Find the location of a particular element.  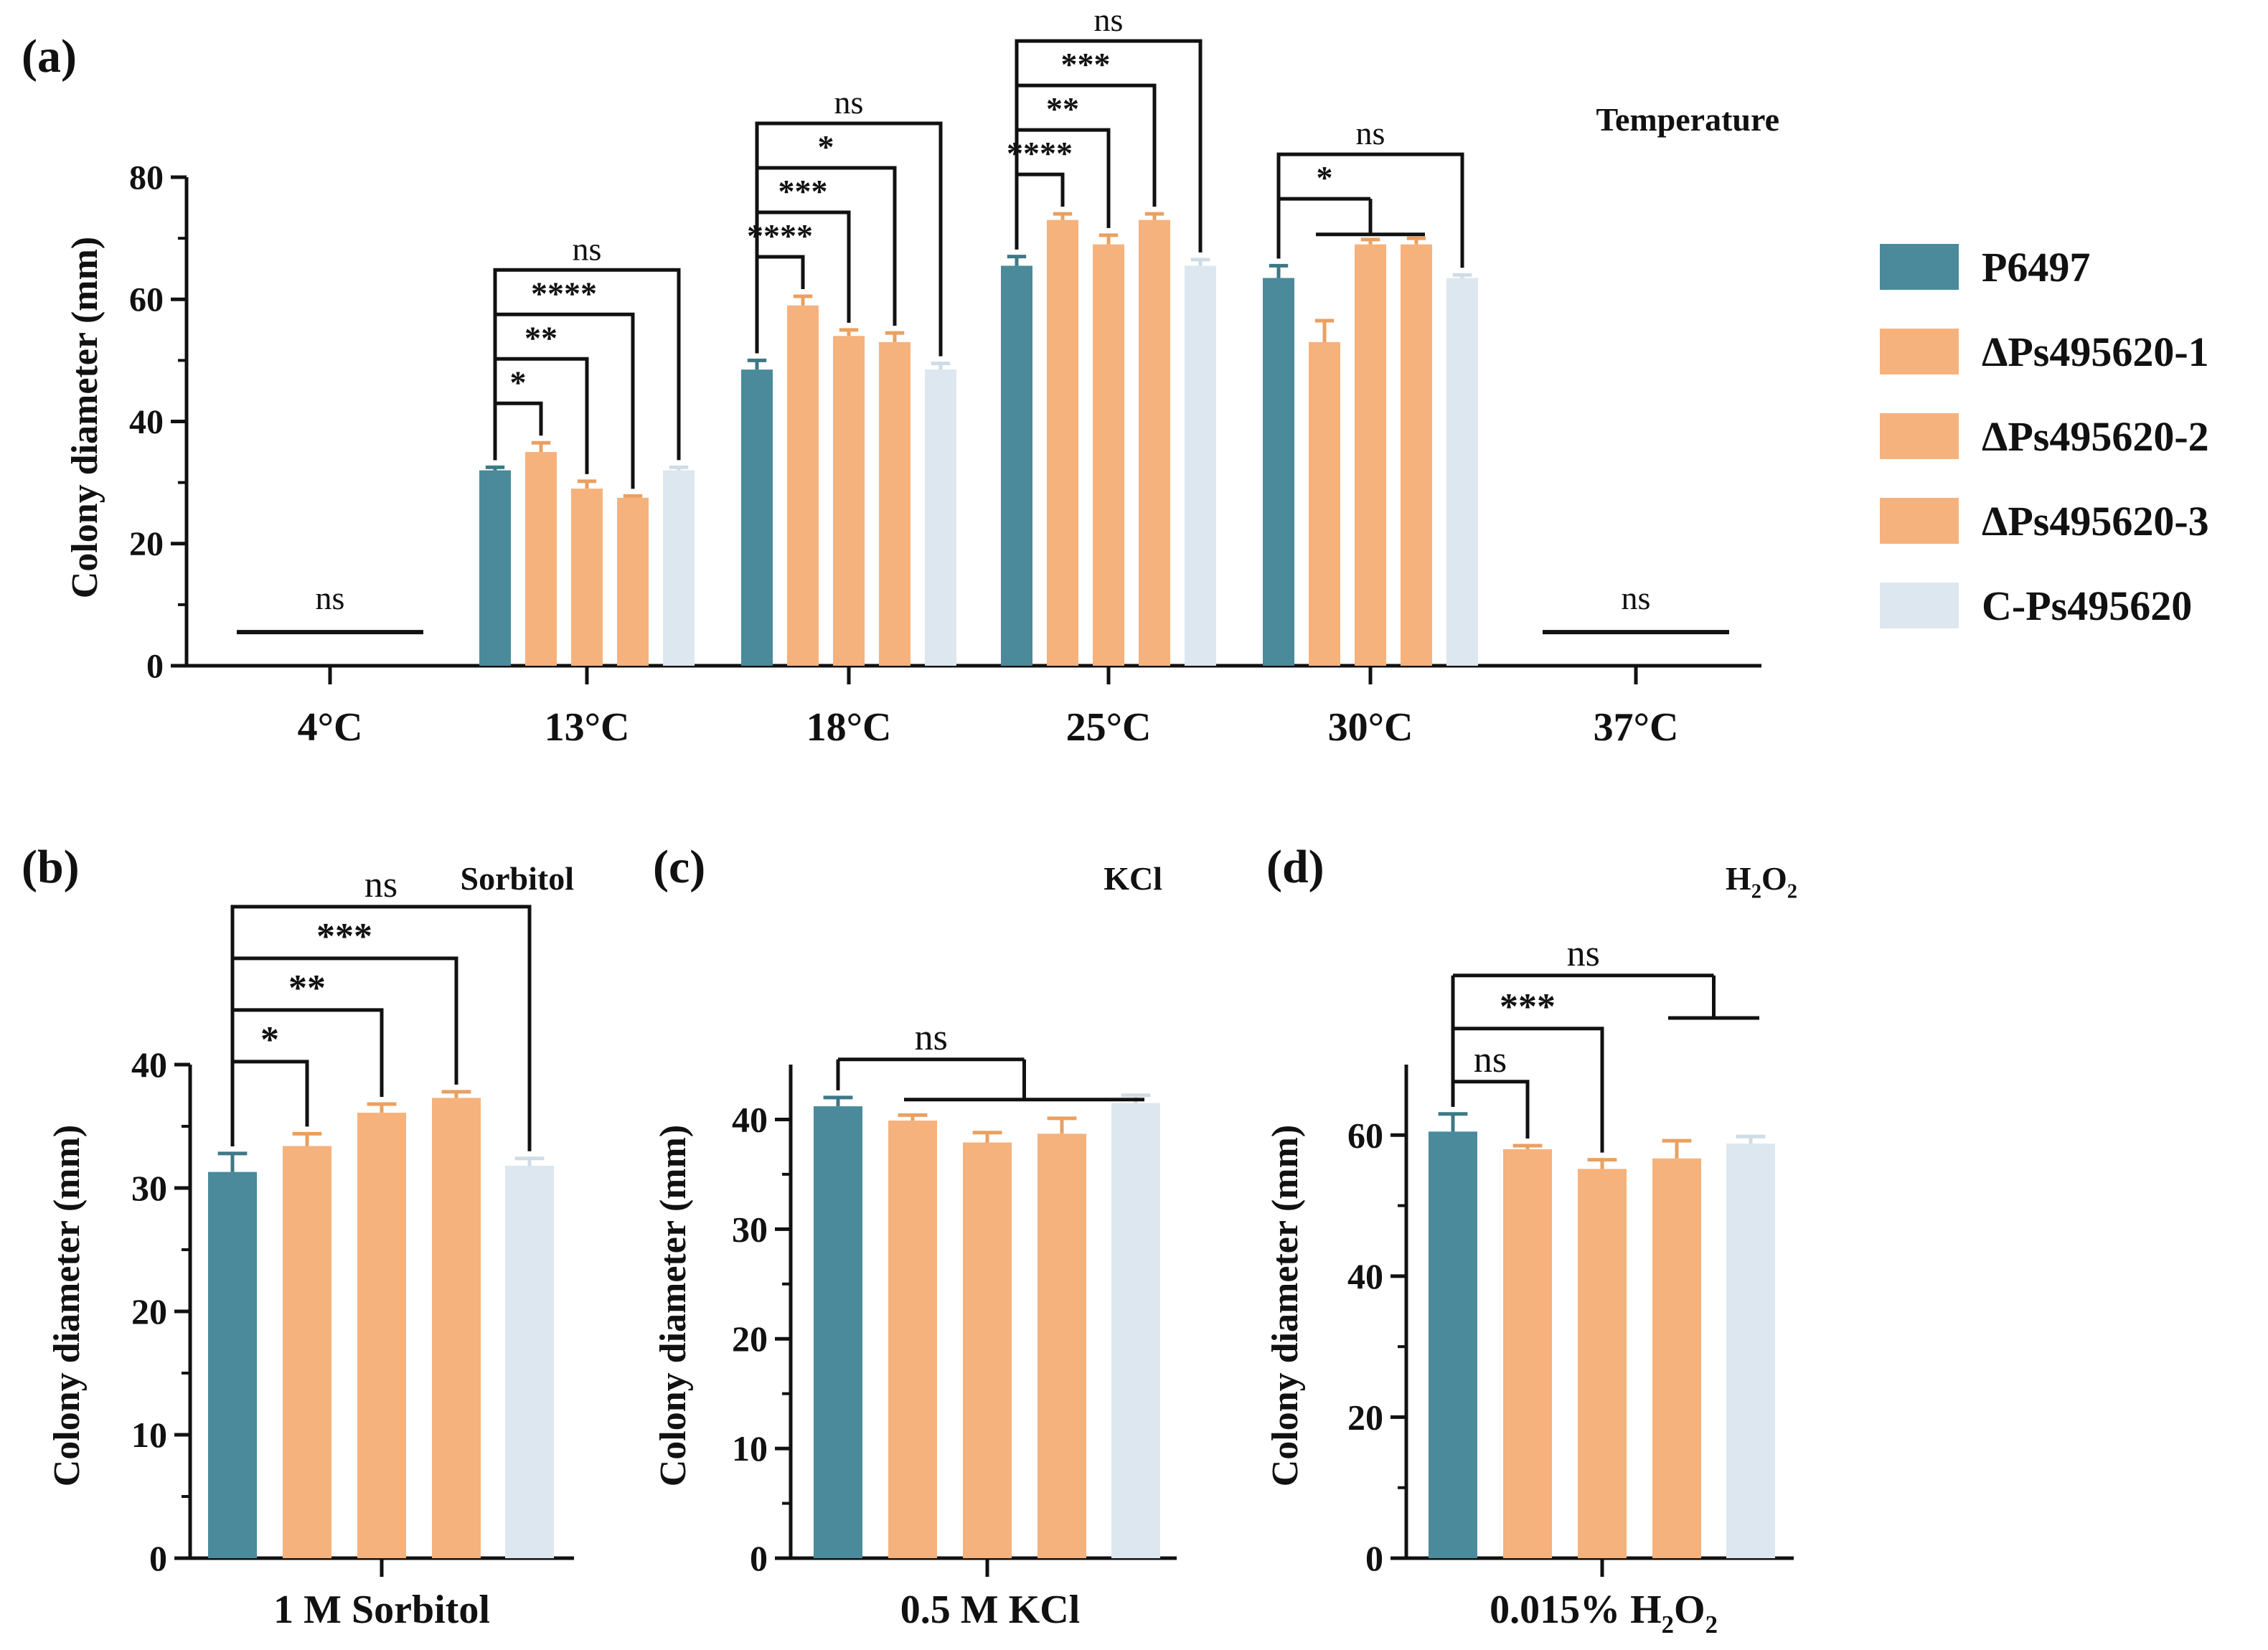

panel-d-title: H2O2 is located at coordinates (1761, 881).